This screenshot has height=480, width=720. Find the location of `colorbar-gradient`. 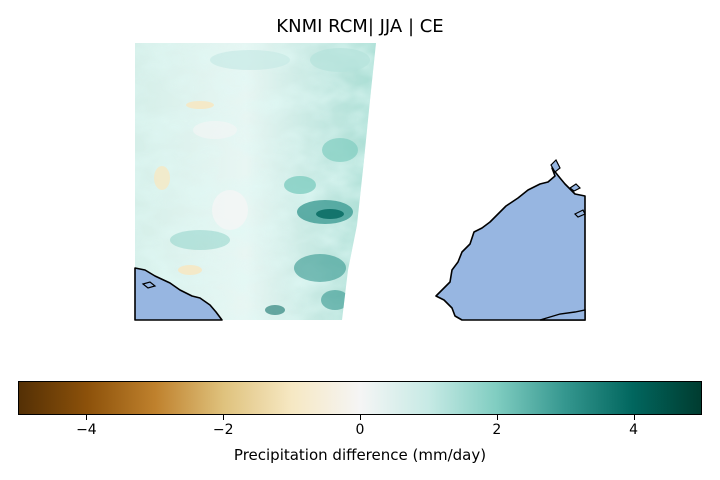

colorbar-gradient is located at coordinates (360, 398).